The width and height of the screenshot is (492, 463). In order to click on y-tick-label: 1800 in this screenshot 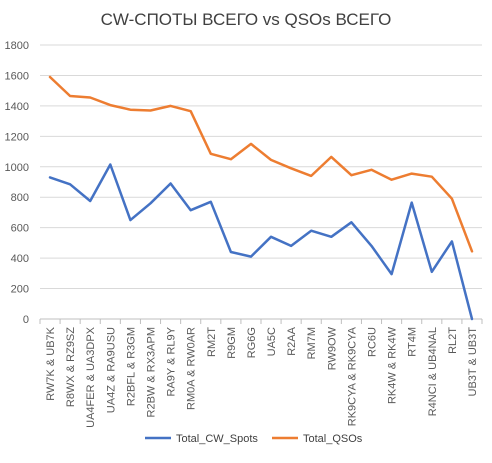, I will do `click(17, 46)`.